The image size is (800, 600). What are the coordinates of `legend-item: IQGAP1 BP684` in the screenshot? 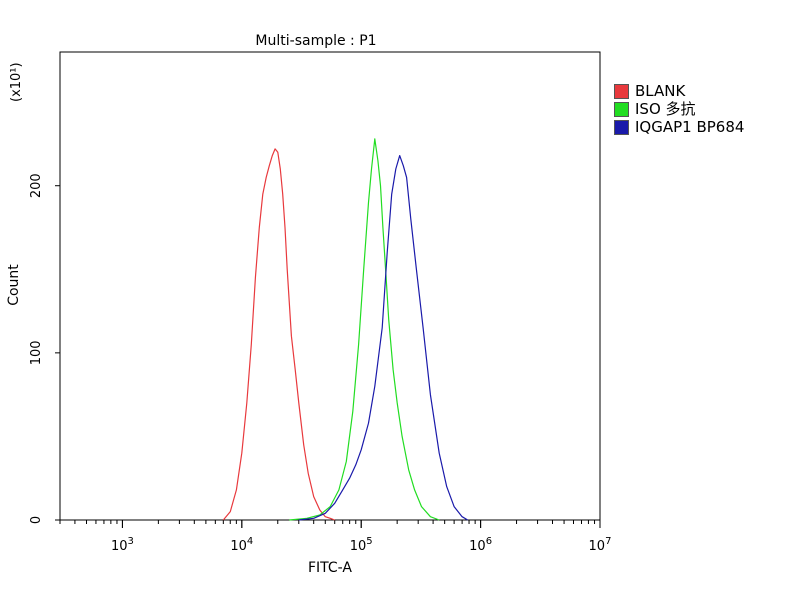 It's located at (679, 127).